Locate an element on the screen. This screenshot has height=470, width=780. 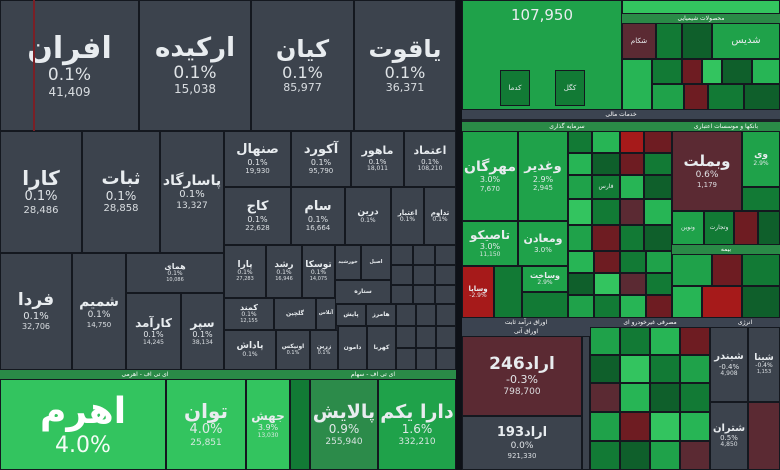
tile-vnovin: ونوین is located at coordinates (688, 228).